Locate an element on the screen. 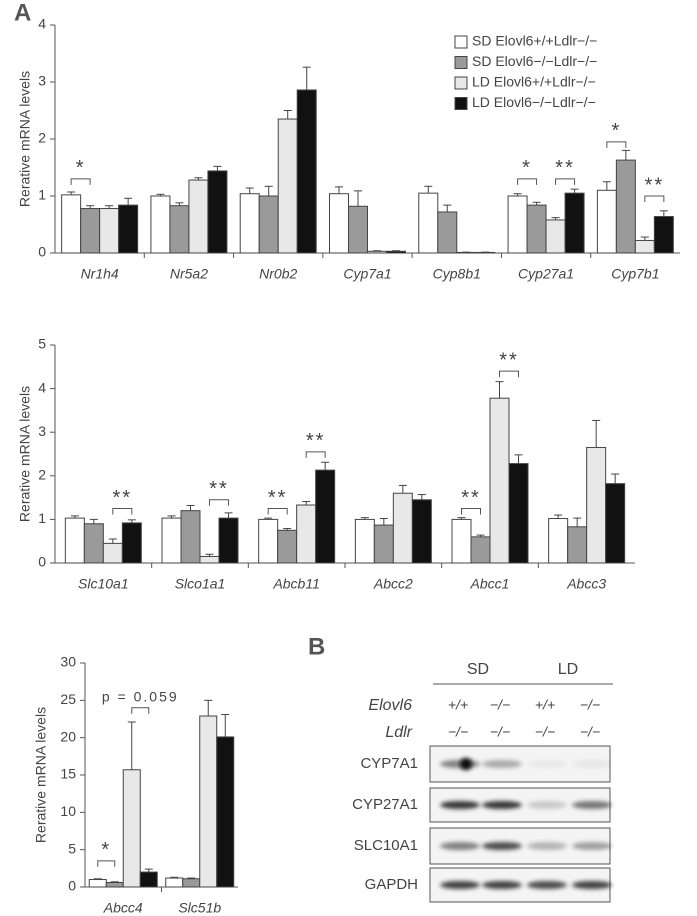 The image size is (697, 916). y-tick-label: 2 is located at coordinates (42, 138).